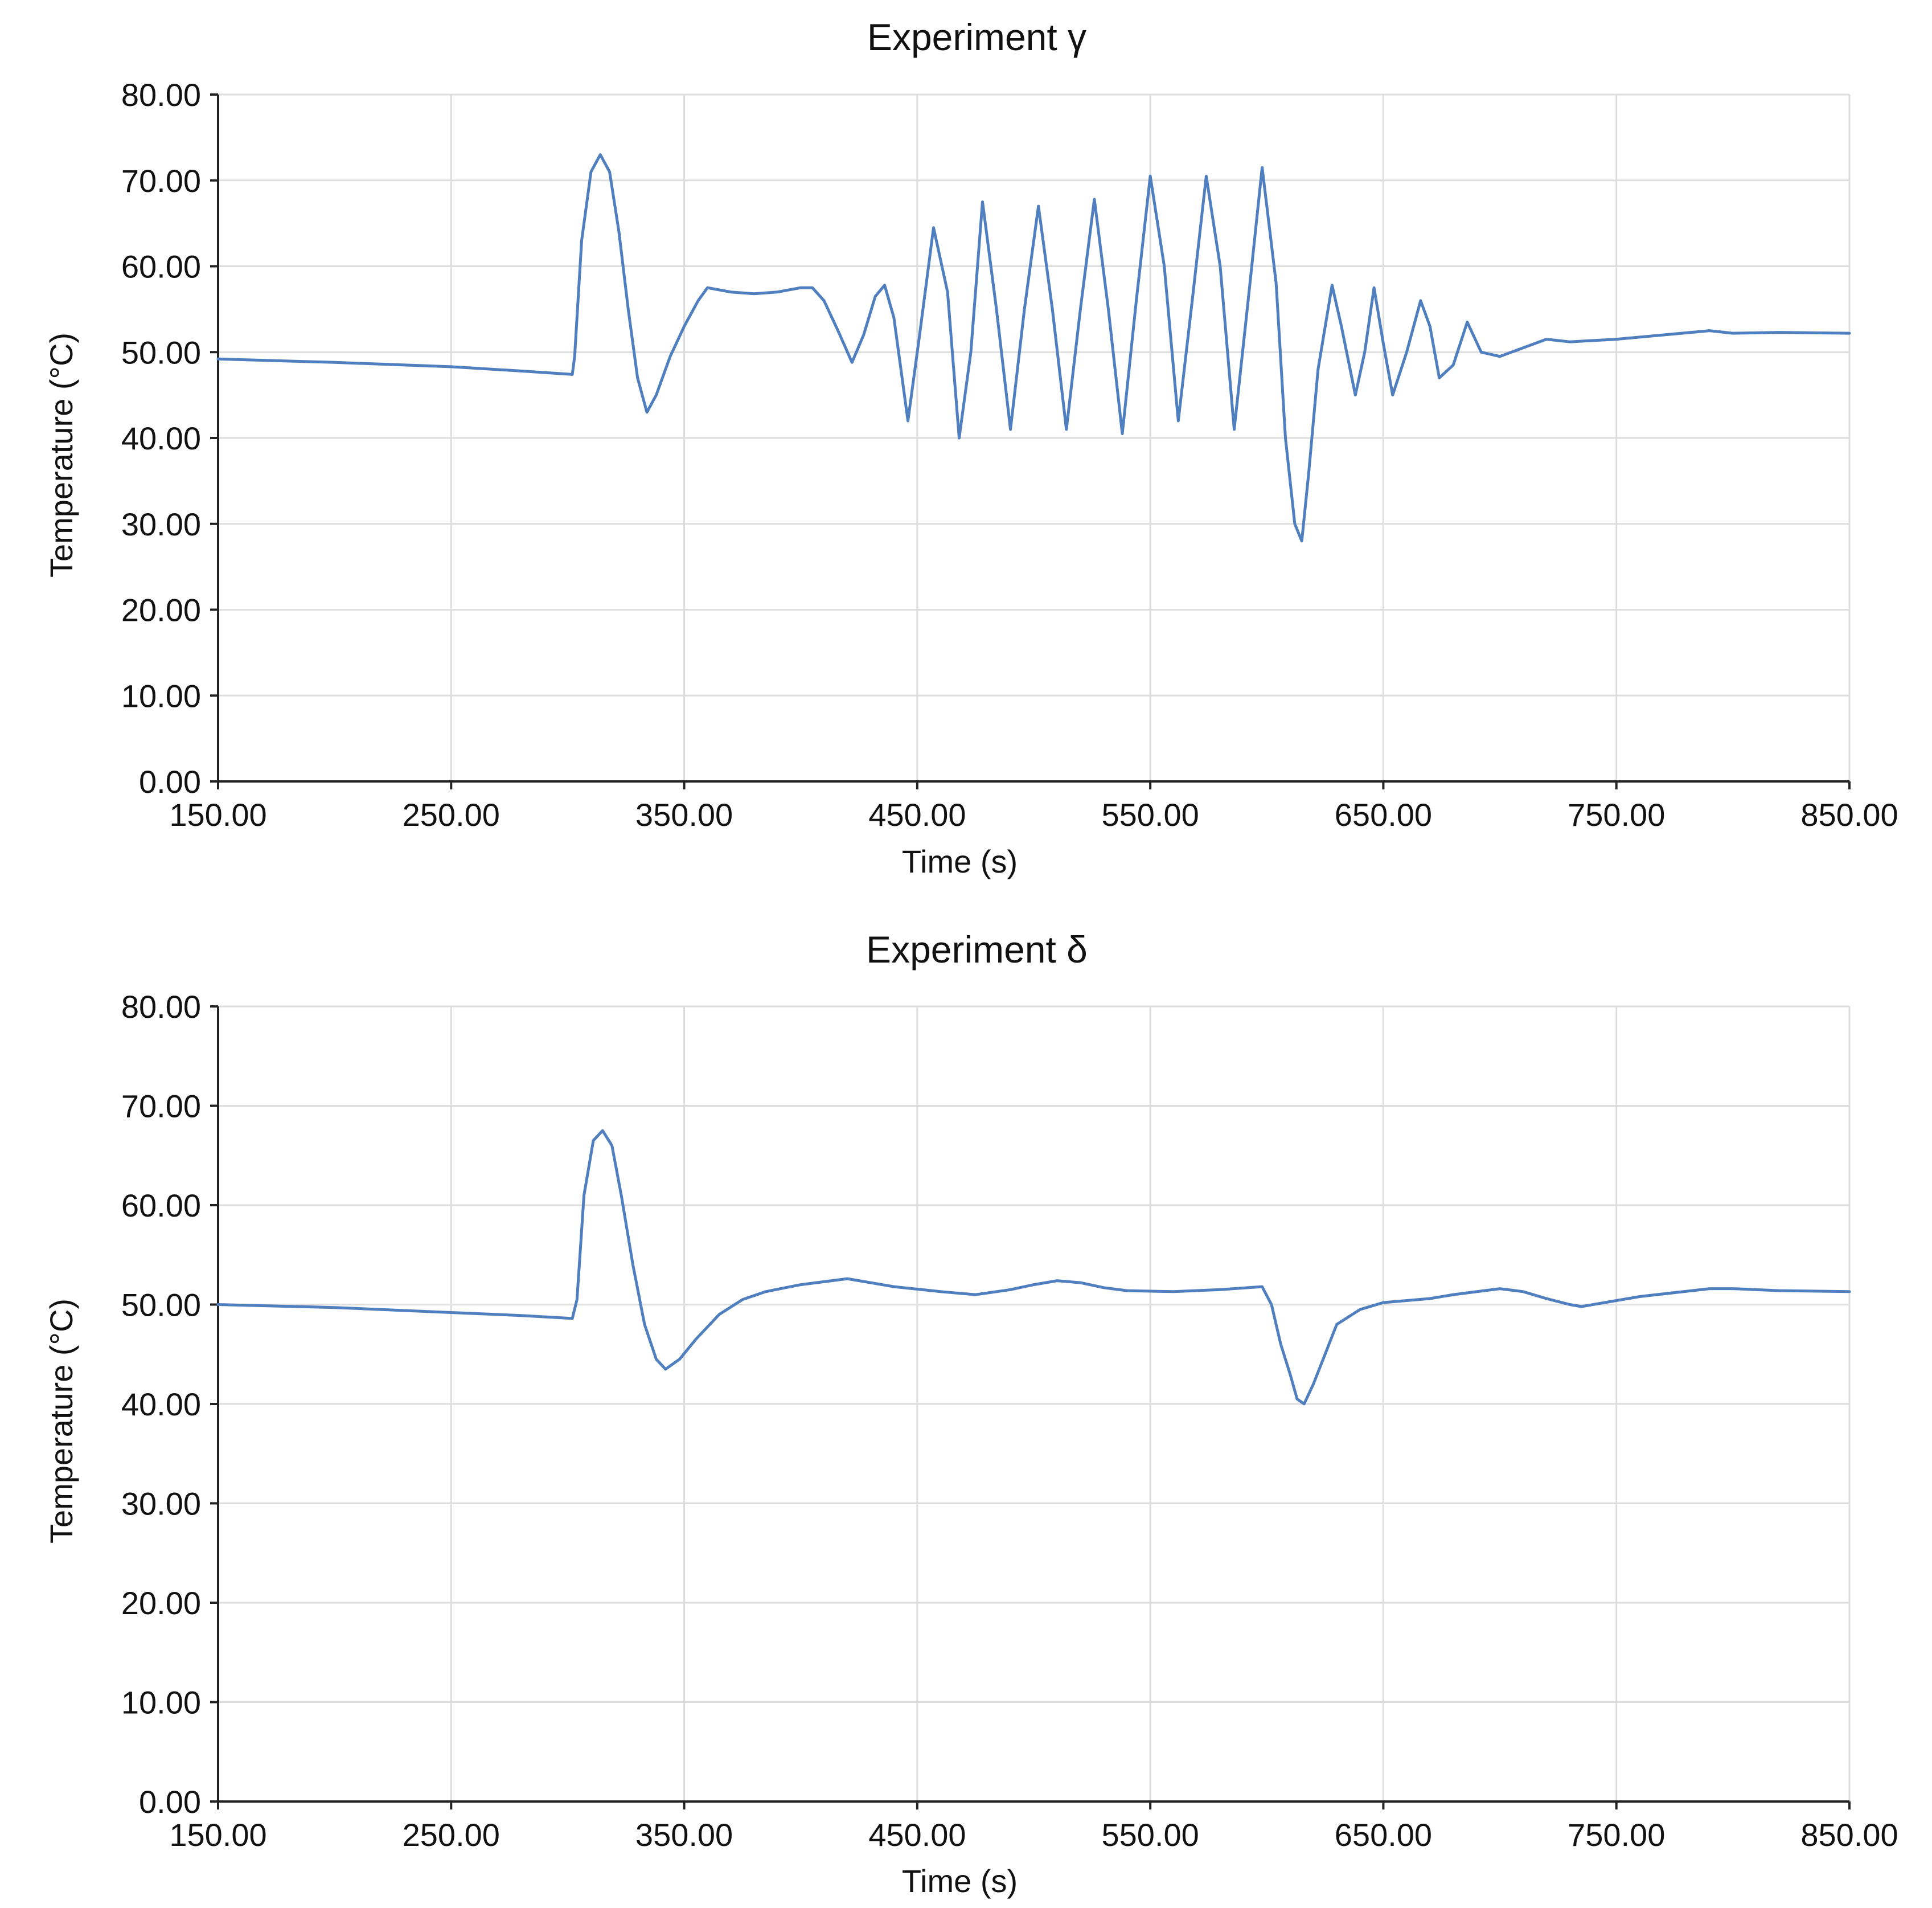  I want to click on chart-title: Experiment δ, so click(977, 949).